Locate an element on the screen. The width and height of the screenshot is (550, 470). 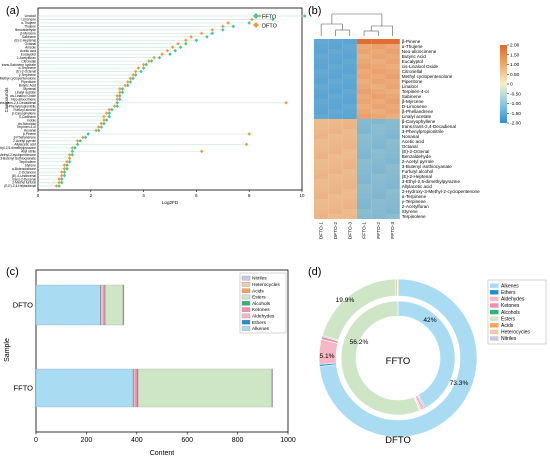
heatmap-column-label: FFTO-2 is located at coordinates (379, 230).